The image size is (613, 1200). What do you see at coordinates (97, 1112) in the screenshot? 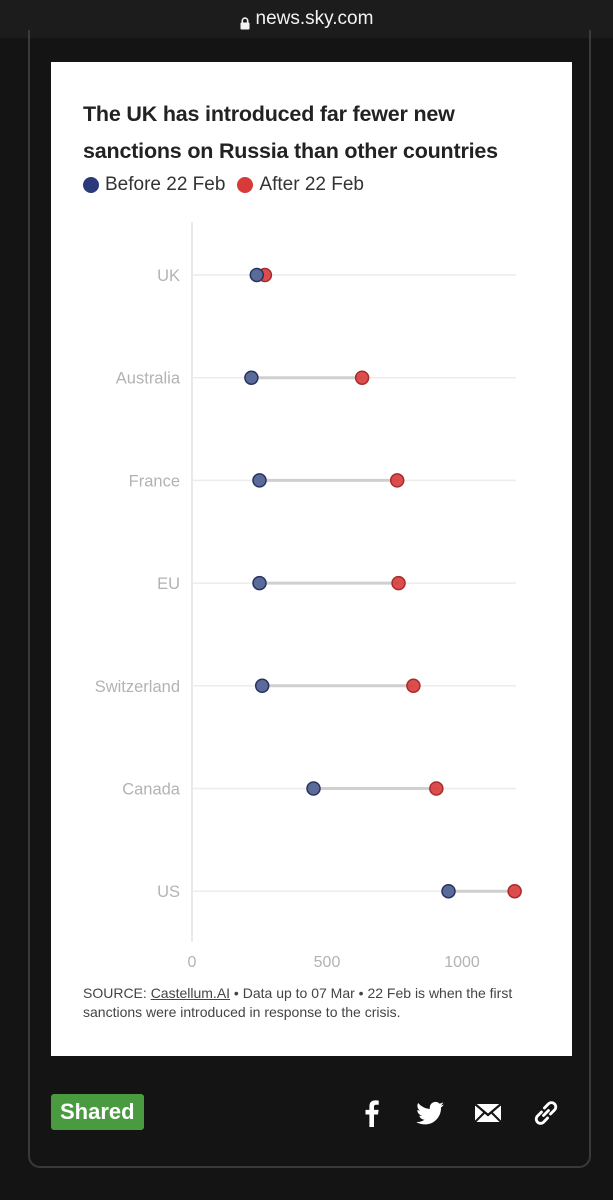
I see `shared-badge: Shared` at bounding box center [97, 1112].